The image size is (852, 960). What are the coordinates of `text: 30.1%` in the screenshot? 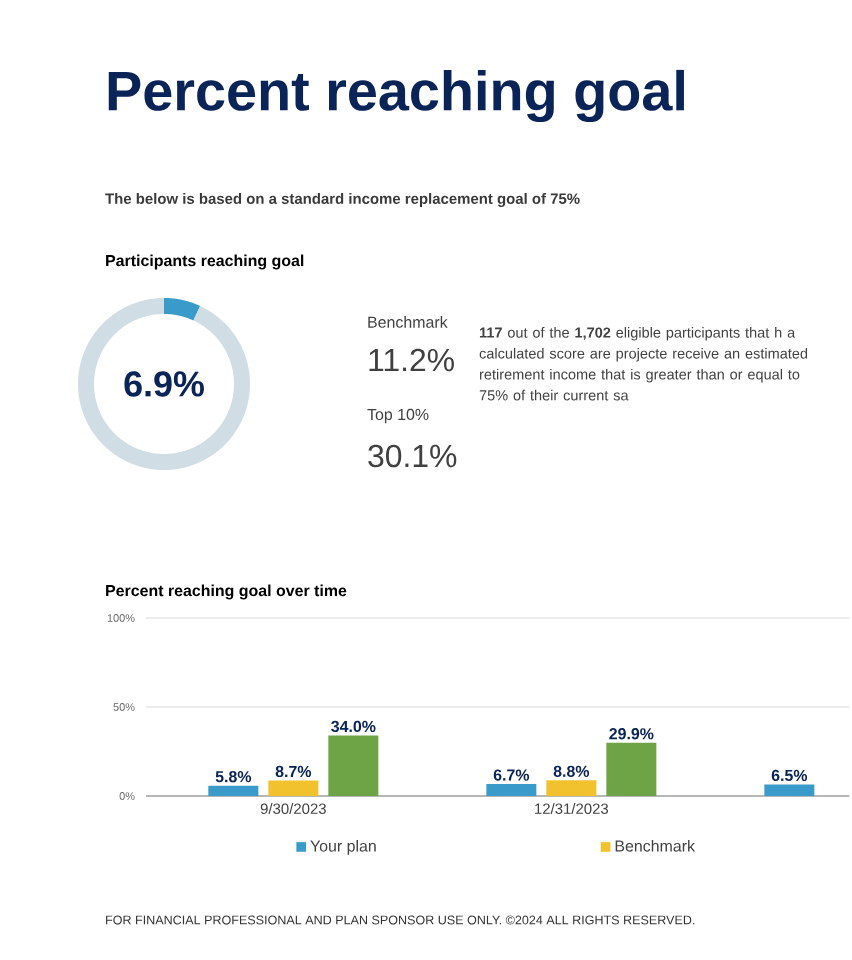 It's located at (412, 456).